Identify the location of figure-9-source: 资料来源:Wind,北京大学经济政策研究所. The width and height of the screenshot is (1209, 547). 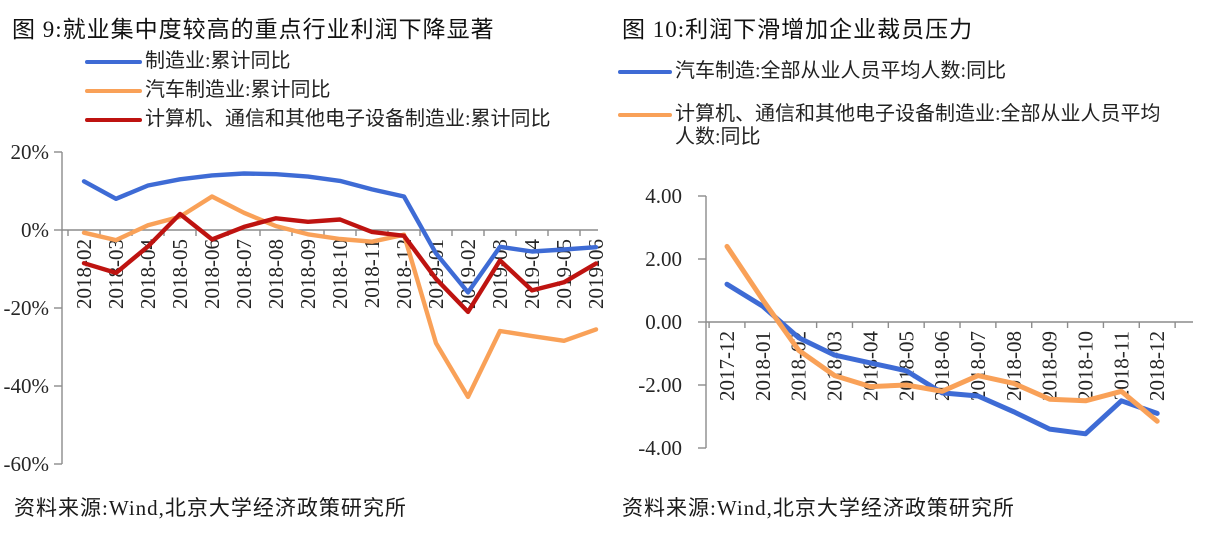
(210, 508).